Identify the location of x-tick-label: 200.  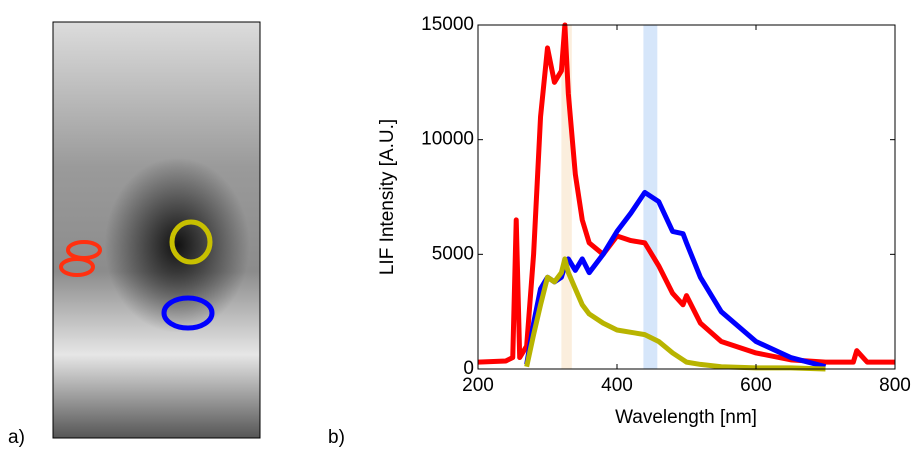
(478, 385).